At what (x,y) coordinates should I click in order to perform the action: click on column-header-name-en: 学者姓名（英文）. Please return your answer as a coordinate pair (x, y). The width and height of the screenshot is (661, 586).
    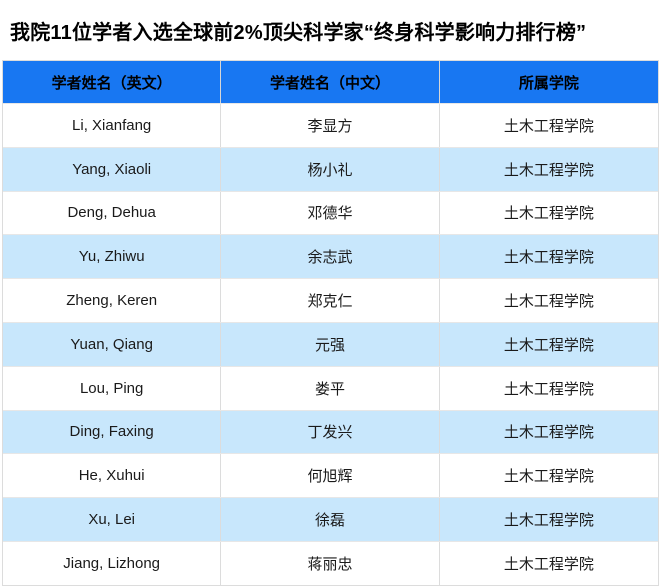
    Looking at the image, I should click on (112, 82).